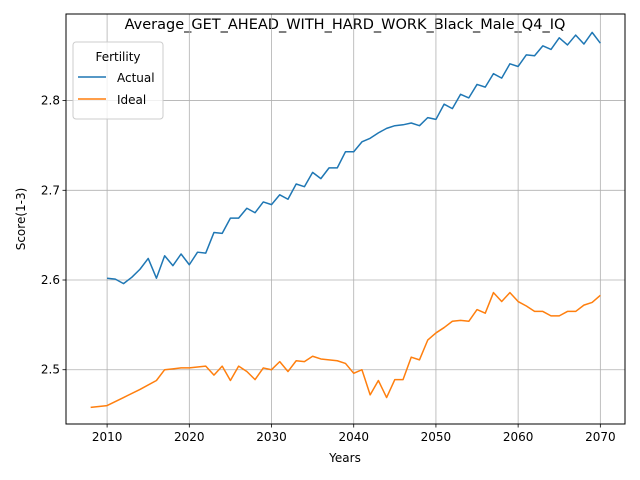 This screenshot has width=640, height=480. What do you see at coordinates (189, 437) in the screenshot?
I see `x-tick-label: 2020` at bounding box center [189, 437].